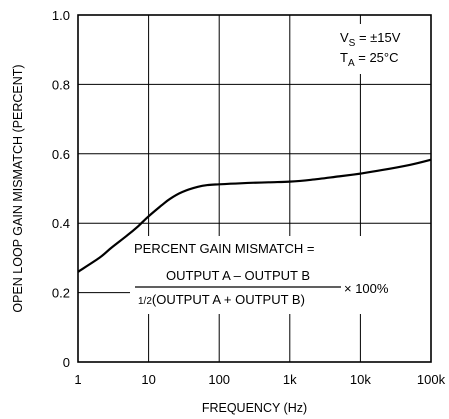 The height and width of the screenshot is (419, 449). I want to click on x-tick-label: 10k, so click(360, 379).